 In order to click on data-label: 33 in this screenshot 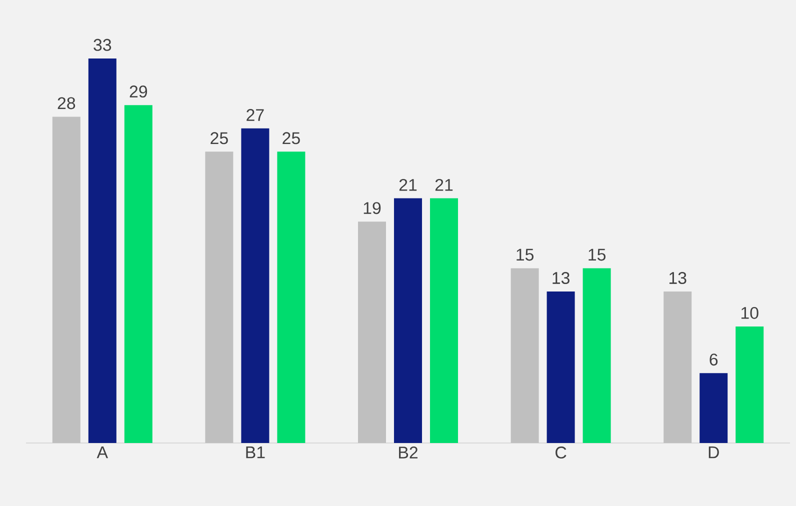, I will do `click(103, 44)`.